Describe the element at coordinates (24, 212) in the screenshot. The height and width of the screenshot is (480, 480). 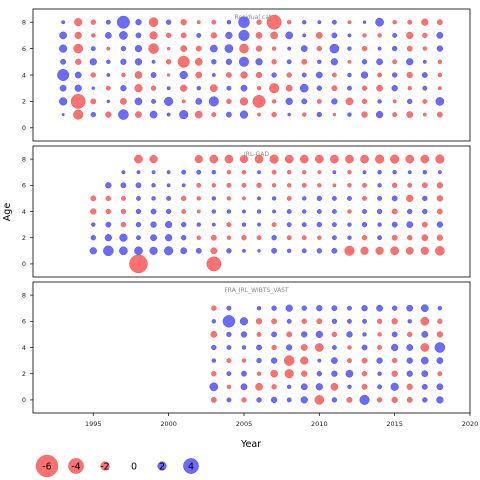
I see `y-tick-label: 4` at that location.